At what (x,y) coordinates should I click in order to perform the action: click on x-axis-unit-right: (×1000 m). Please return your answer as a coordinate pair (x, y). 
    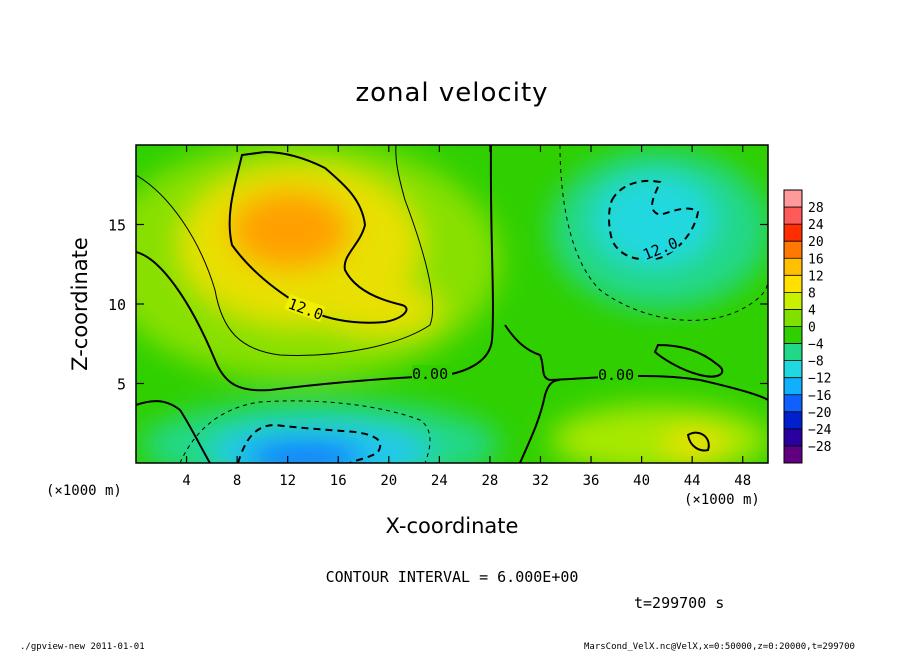
    Looking at the image, I should click on (722, 500).